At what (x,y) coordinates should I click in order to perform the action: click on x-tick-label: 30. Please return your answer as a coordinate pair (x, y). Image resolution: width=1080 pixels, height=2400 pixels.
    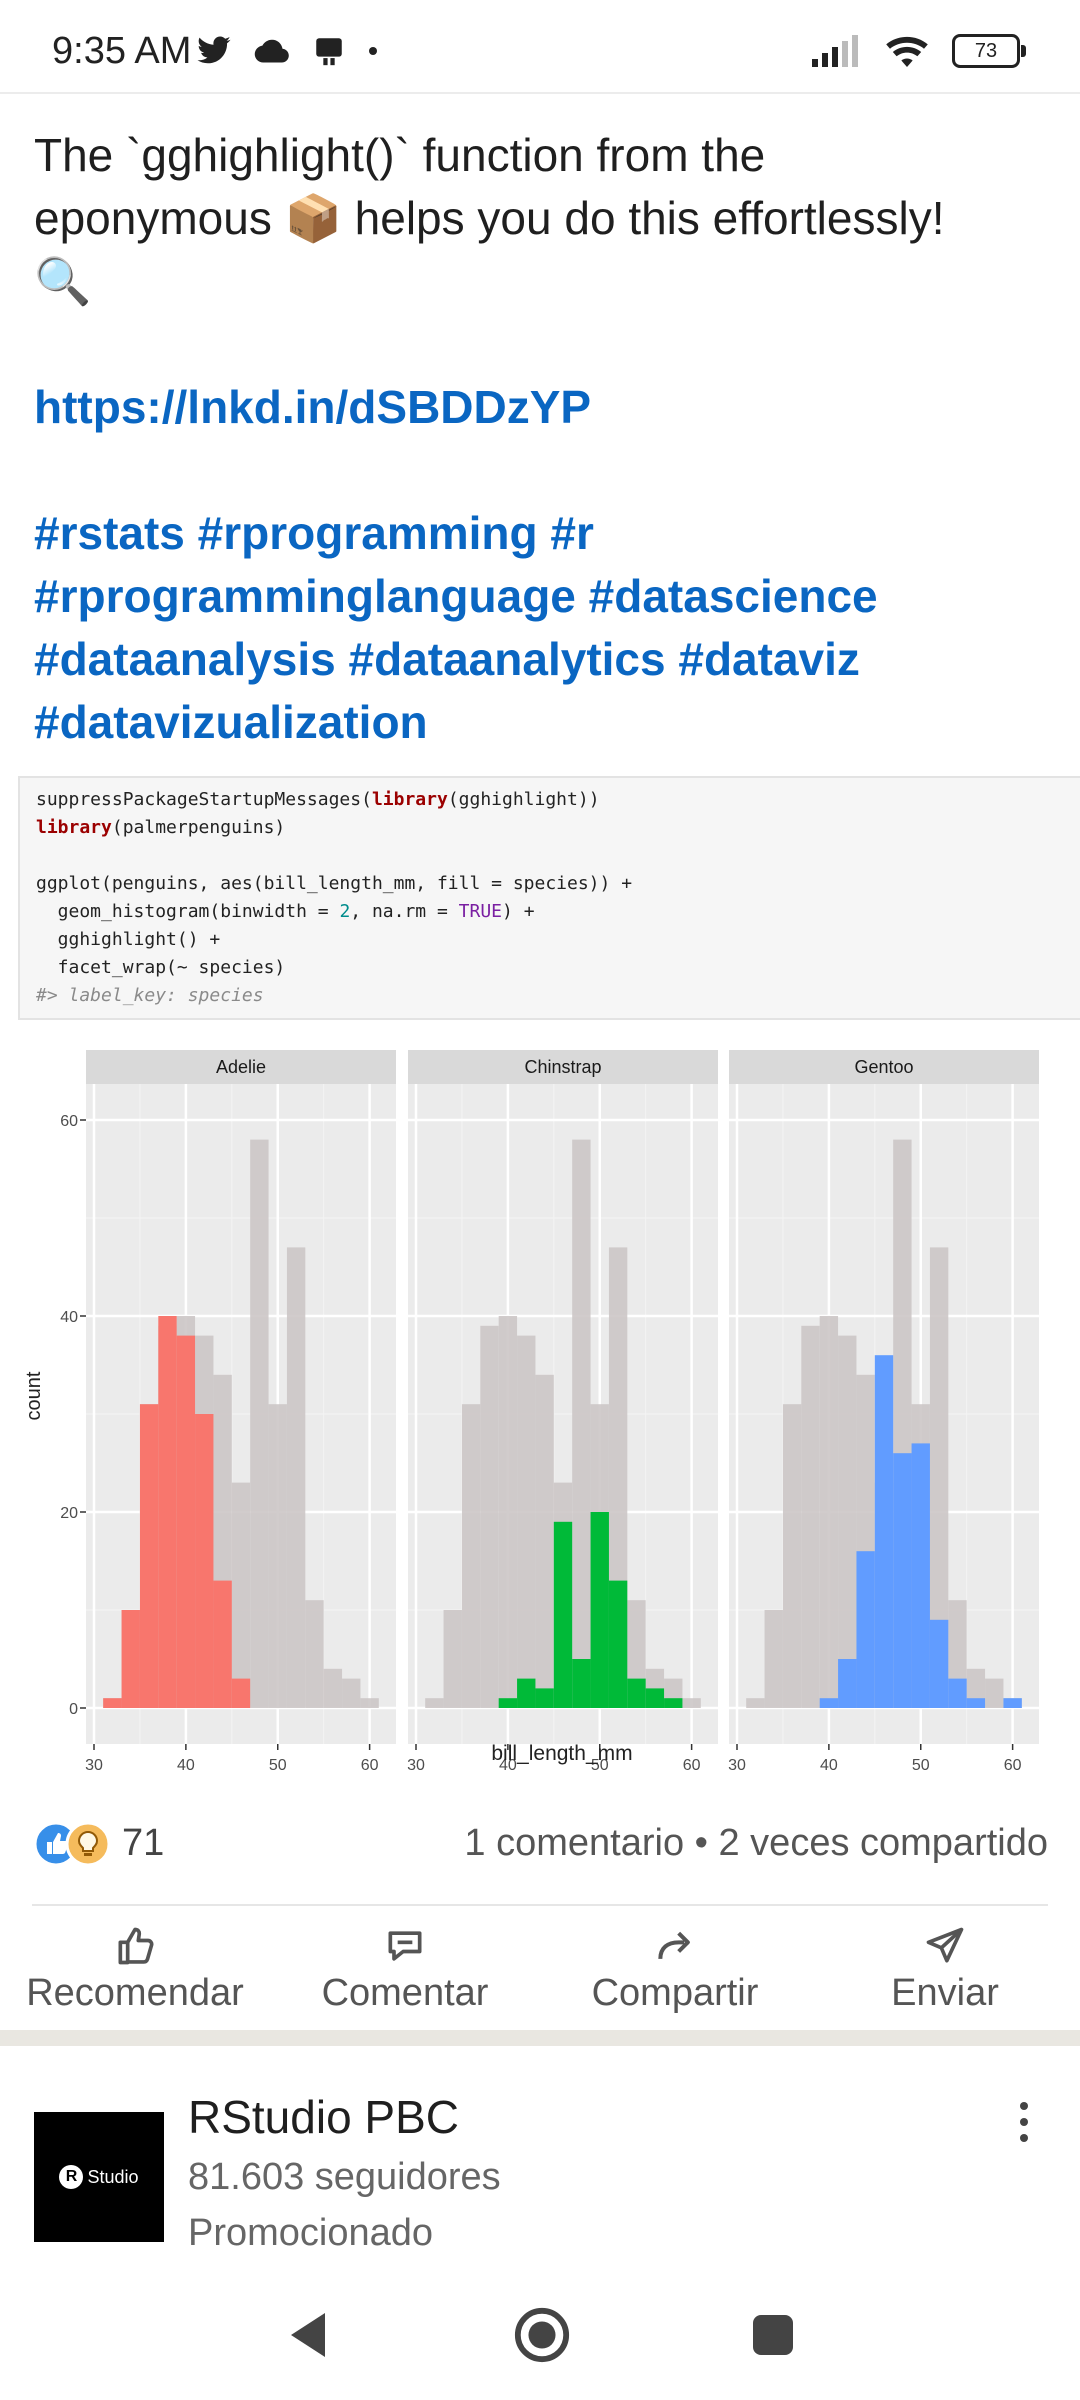
    Looking at the image, I should click on (737, 1765).